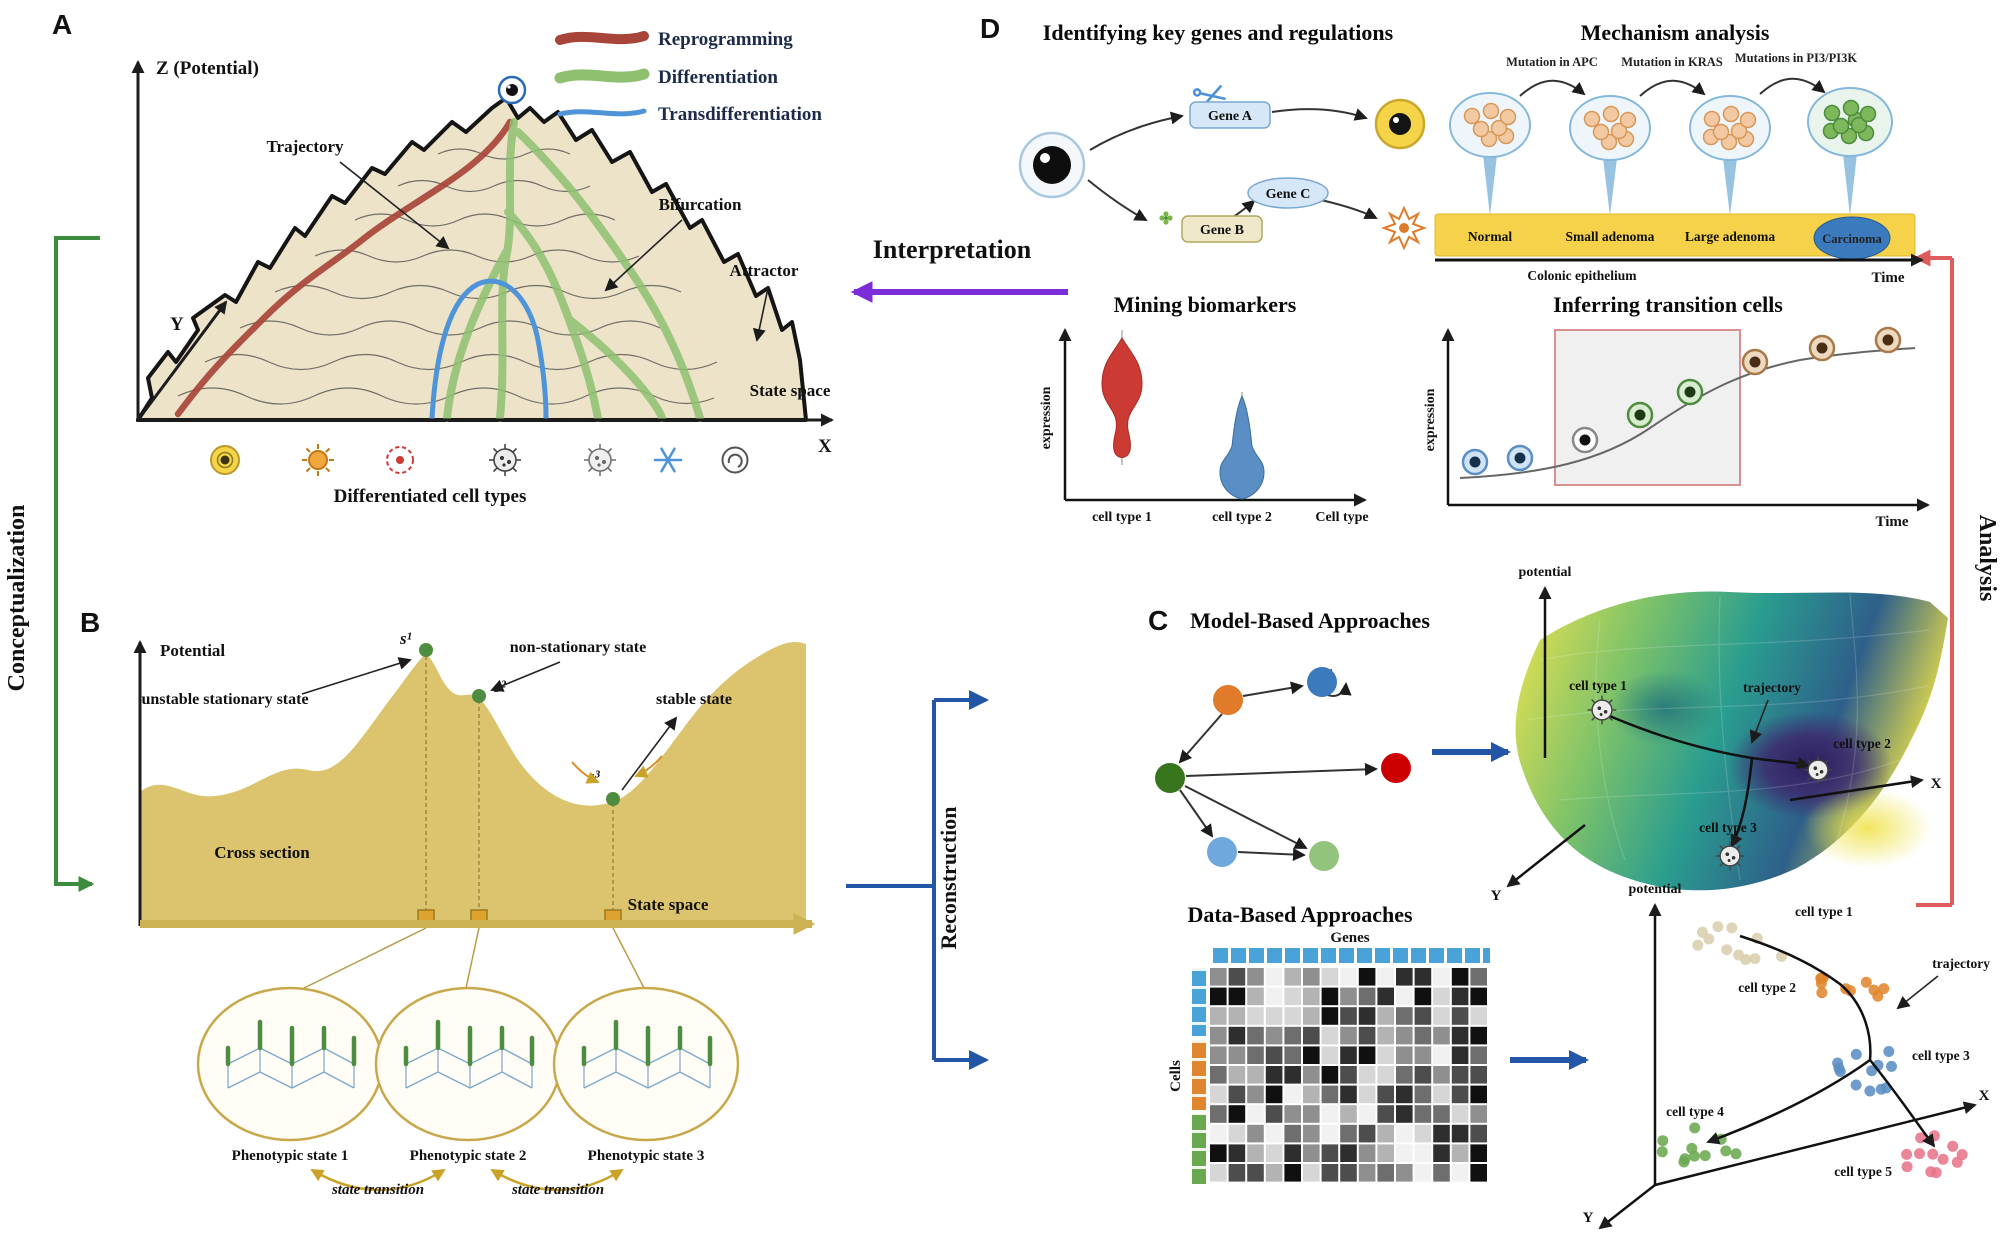 This screenshot has height=1234, width=2000. What do you see at coordinates (725, 39) in the screenshot?
I see `legend-label-reprogramming: Reprogramming` at bounding box center [725, 39].